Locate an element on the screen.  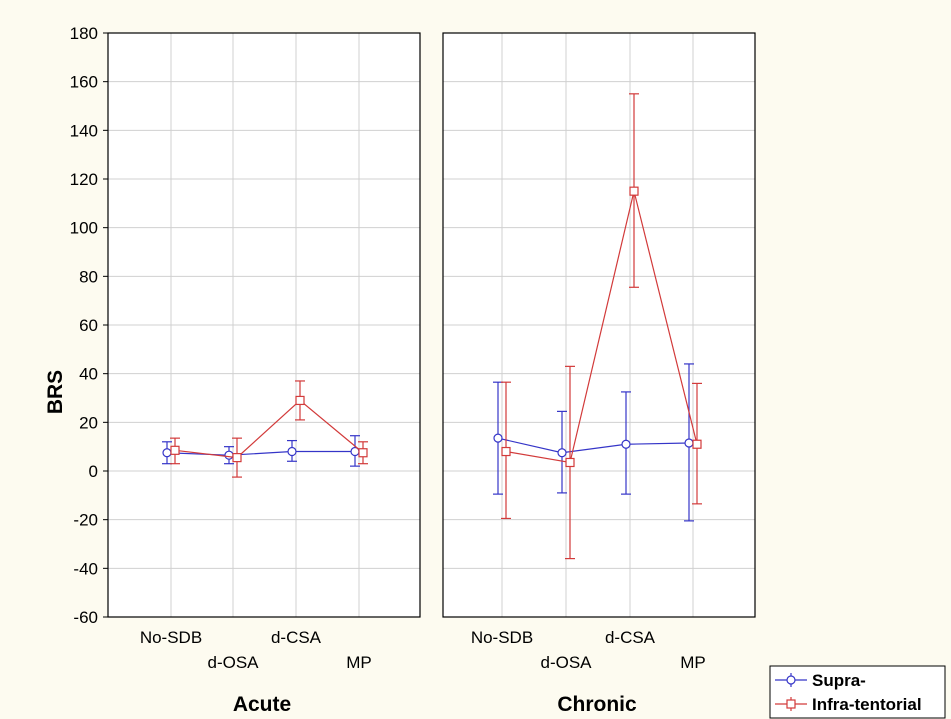
panel-labels: Acute Chronic is located at coordinates (435, 704).